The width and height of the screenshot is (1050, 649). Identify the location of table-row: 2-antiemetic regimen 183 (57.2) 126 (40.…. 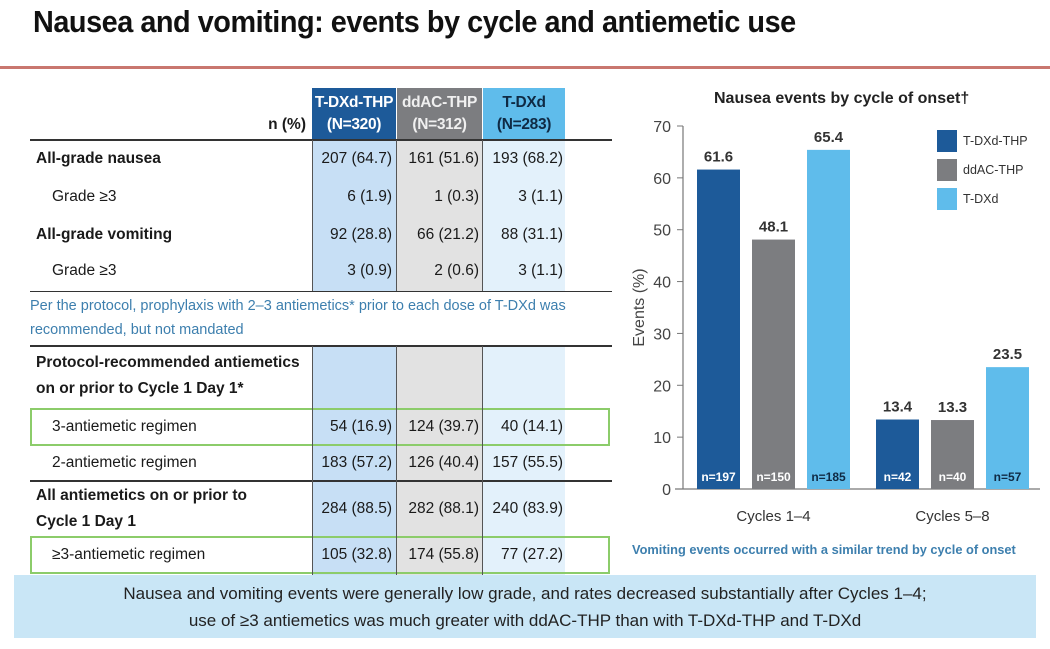
(321, 463).